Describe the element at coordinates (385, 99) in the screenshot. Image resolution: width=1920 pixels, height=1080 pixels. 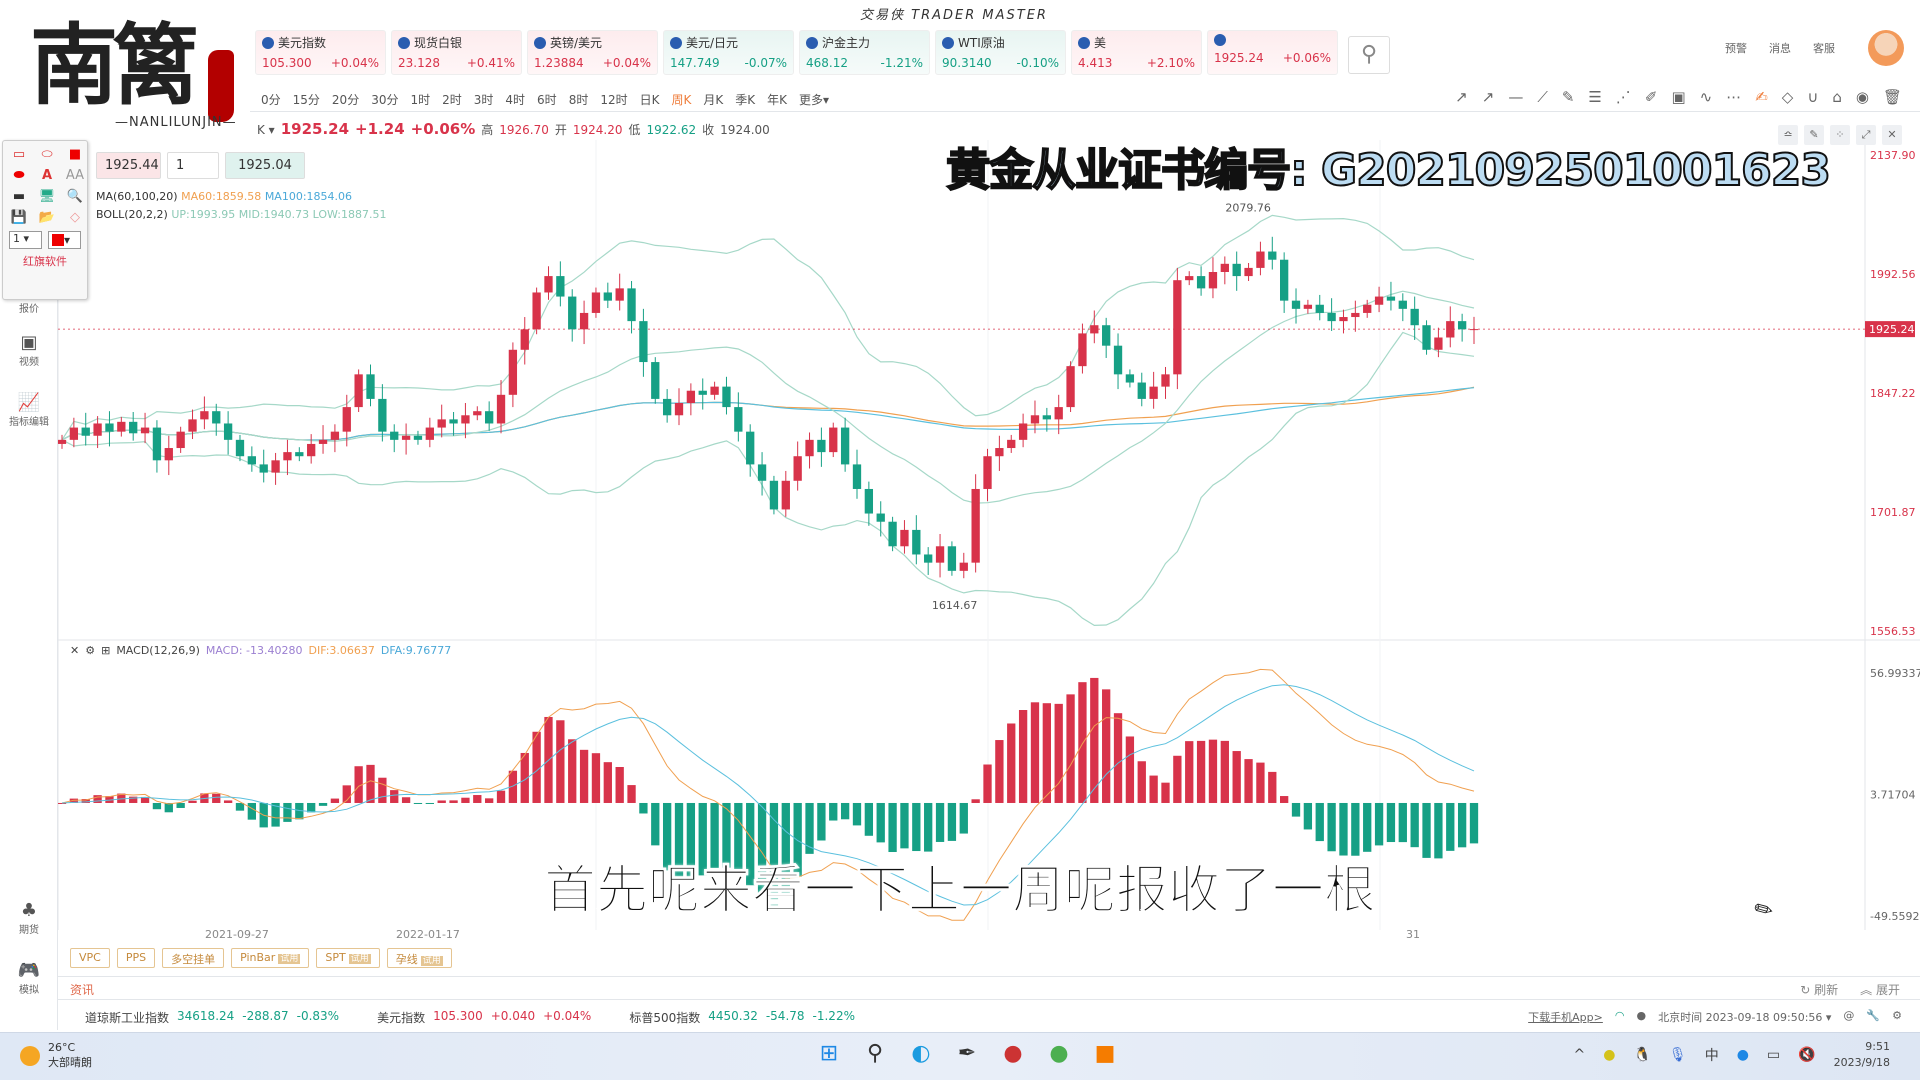
I see `timeframe-tab: 30分` at that location.